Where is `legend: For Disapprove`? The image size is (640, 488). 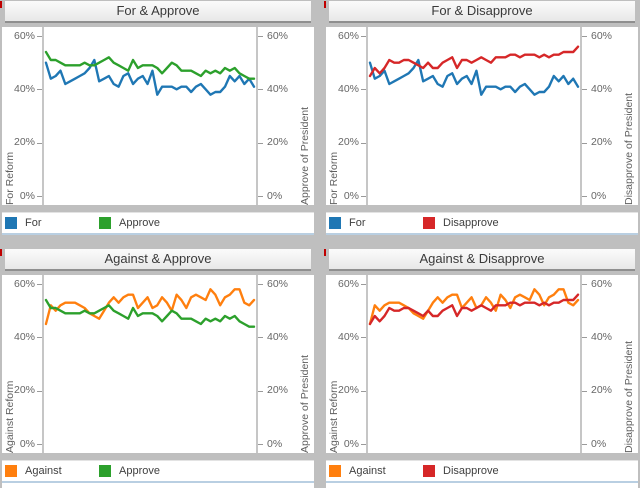 legend: For Disapprove is located at coordinates (482, 223).